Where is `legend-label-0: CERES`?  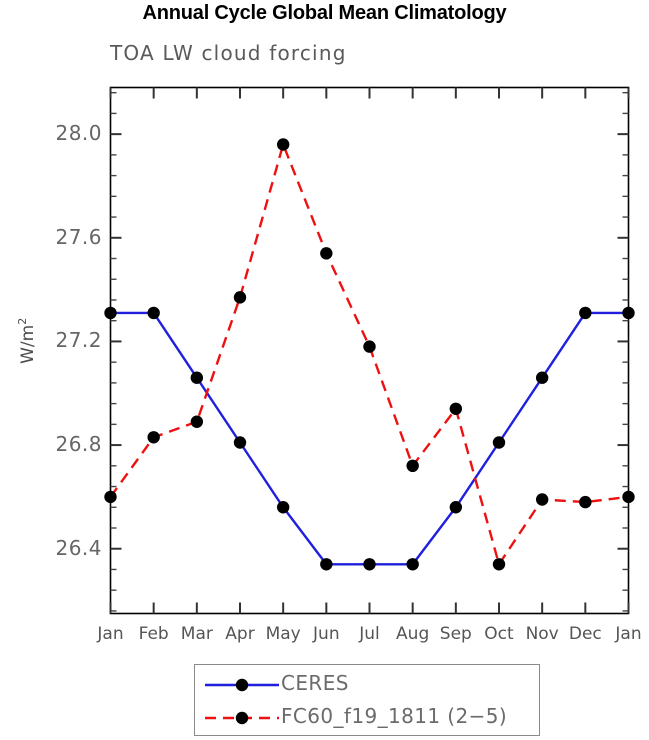 legend-label-0: CERES is located at coordinates (315, 683).